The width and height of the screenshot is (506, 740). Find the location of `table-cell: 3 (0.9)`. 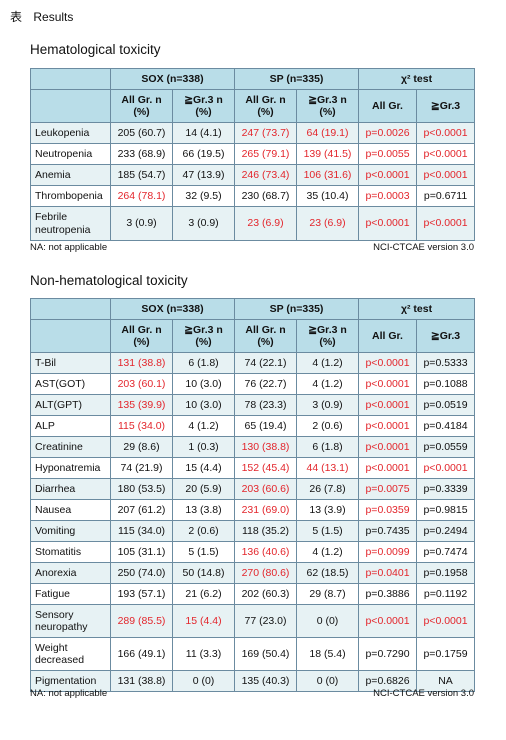

table-cell: 3 (0.9) is located at coordinates (203, 223).